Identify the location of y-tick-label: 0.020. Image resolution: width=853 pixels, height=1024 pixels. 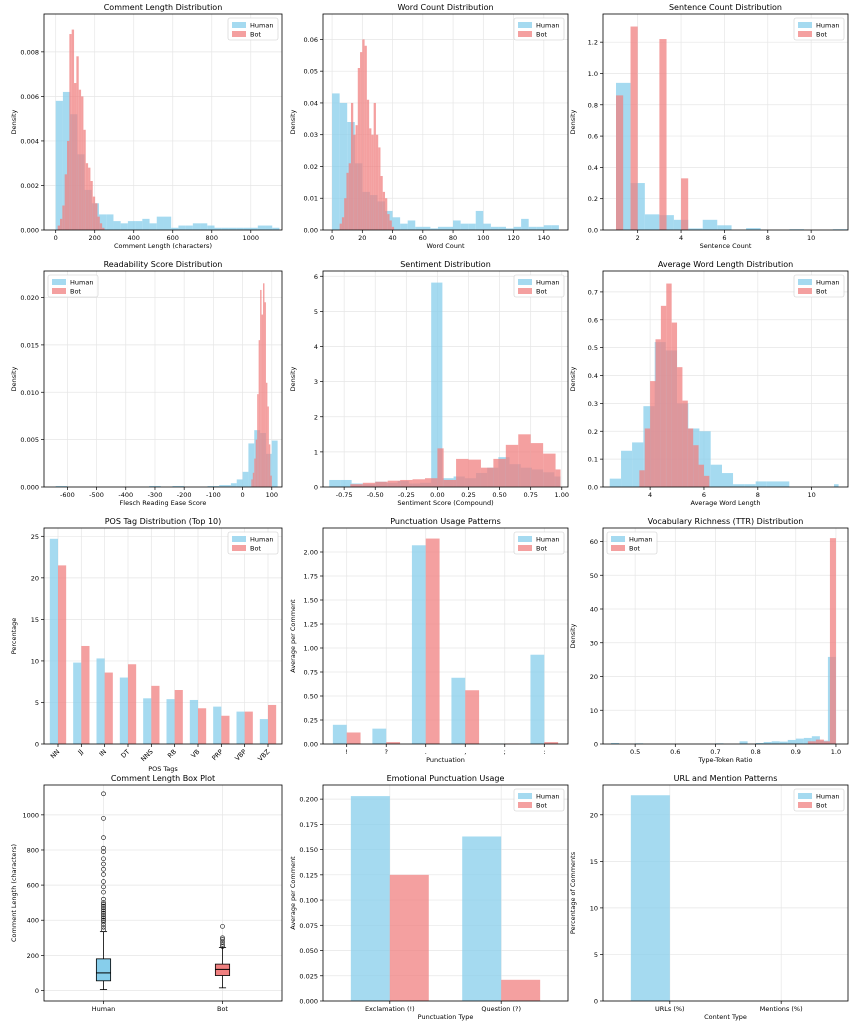
(29, 298).